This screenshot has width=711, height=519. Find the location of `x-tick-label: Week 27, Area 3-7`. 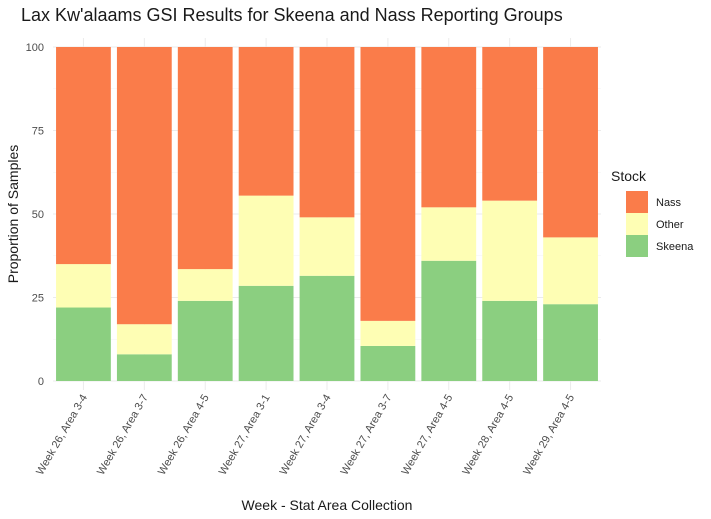

x-tick-label: Week 27, Area 3-7 is located at coordinates (367, 435).